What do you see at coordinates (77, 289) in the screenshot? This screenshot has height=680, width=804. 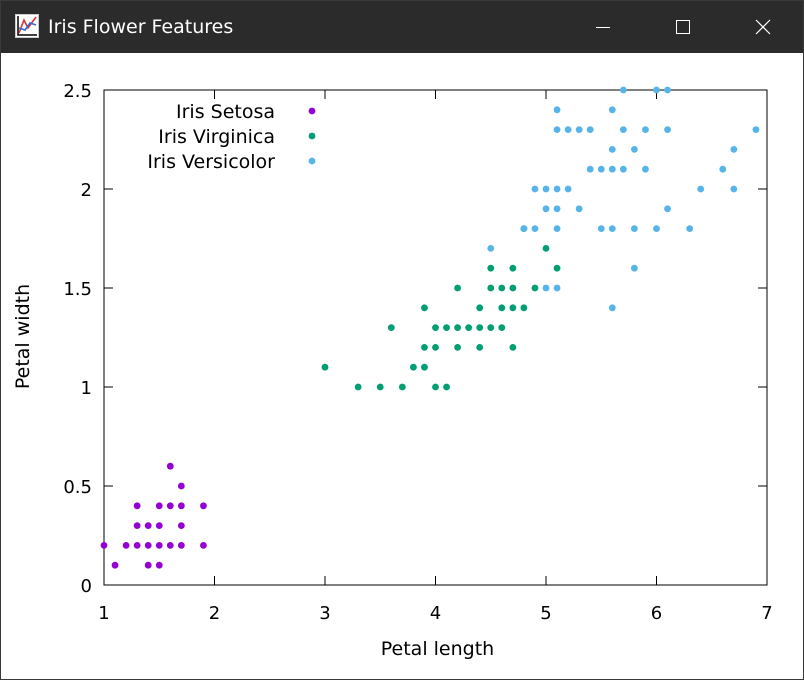 I see `y-tick-label: 1.5` at bounding box center [77, 289].